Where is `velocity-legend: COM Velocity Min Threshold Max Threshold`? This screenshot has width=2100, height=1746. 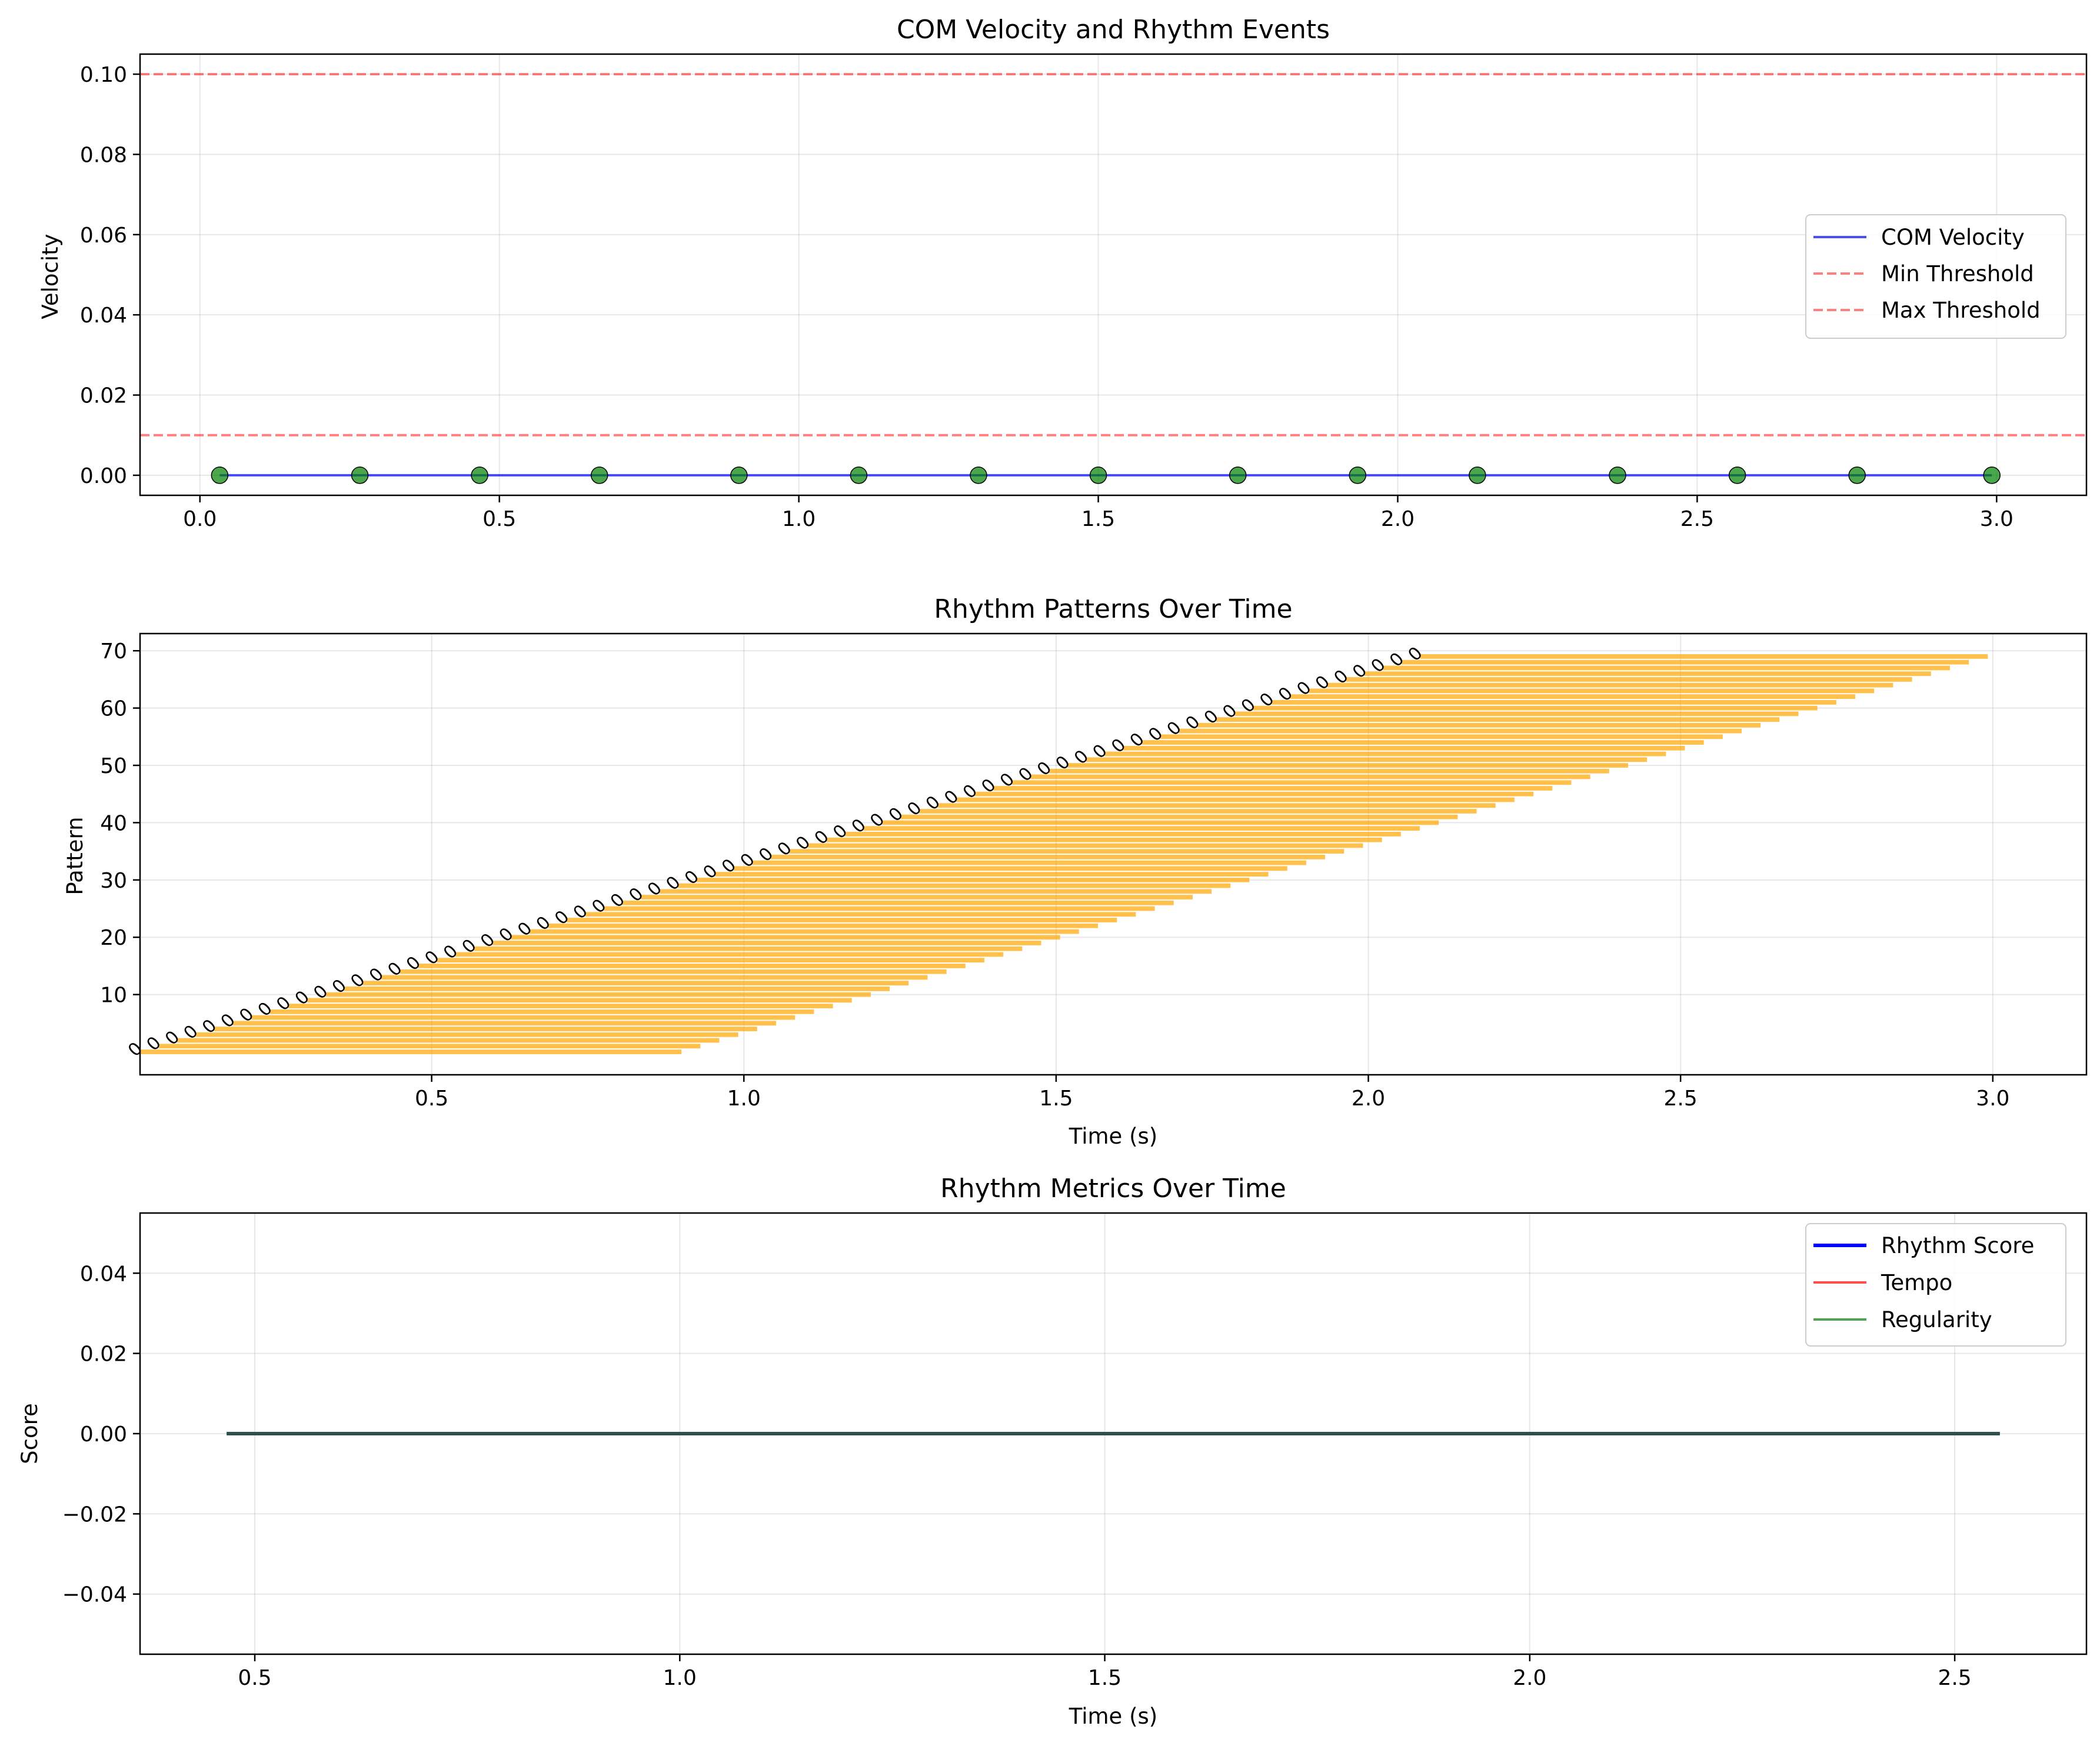
velocity-legend: COM Velocity Min Threshold Max Threshold is located at coordinates (1935, 276).